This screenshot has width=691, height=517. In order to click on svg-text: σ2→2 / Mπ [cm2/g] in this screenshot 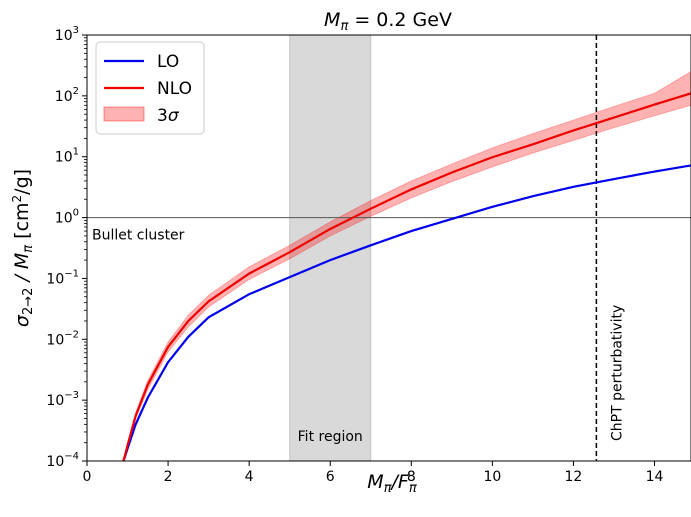, I will do `click(23, 248)`.